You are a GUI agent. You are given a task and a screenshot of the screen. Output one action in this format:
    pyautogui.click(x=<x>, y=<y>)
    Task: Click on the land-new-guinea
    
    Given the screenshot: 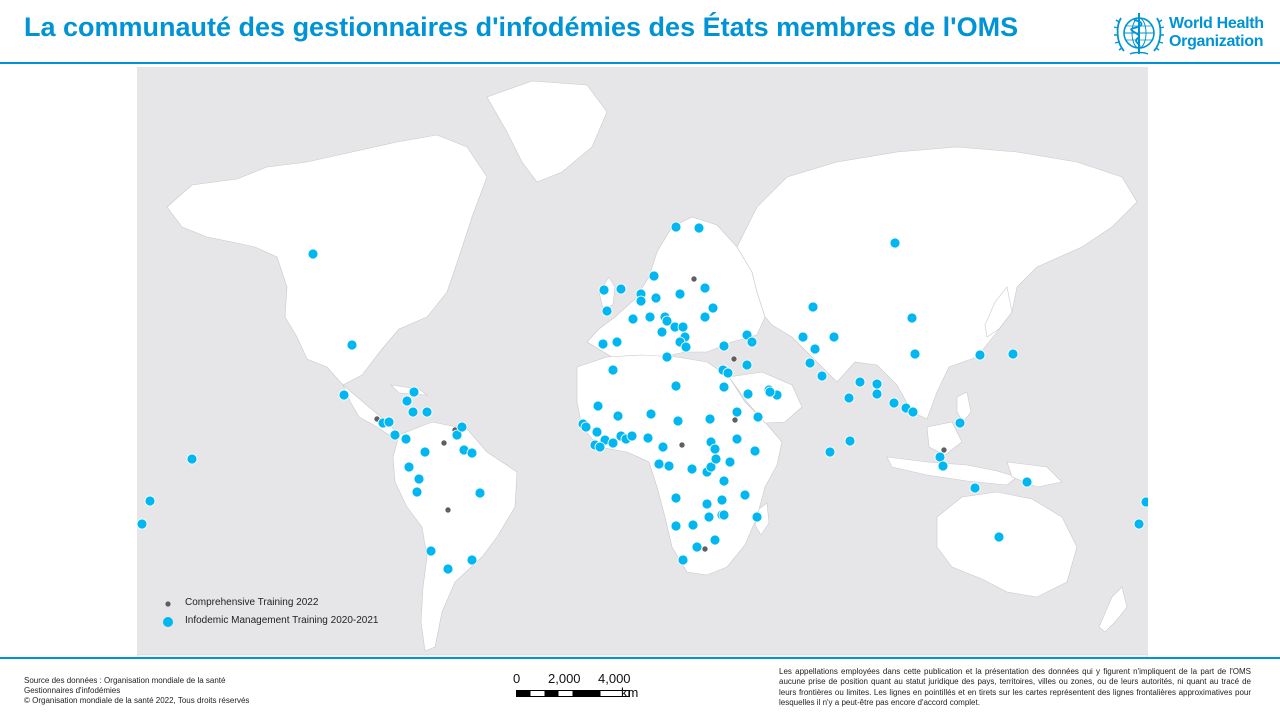 What is the action you would take?
    pyautogui.click(x=1034, y=474)
    